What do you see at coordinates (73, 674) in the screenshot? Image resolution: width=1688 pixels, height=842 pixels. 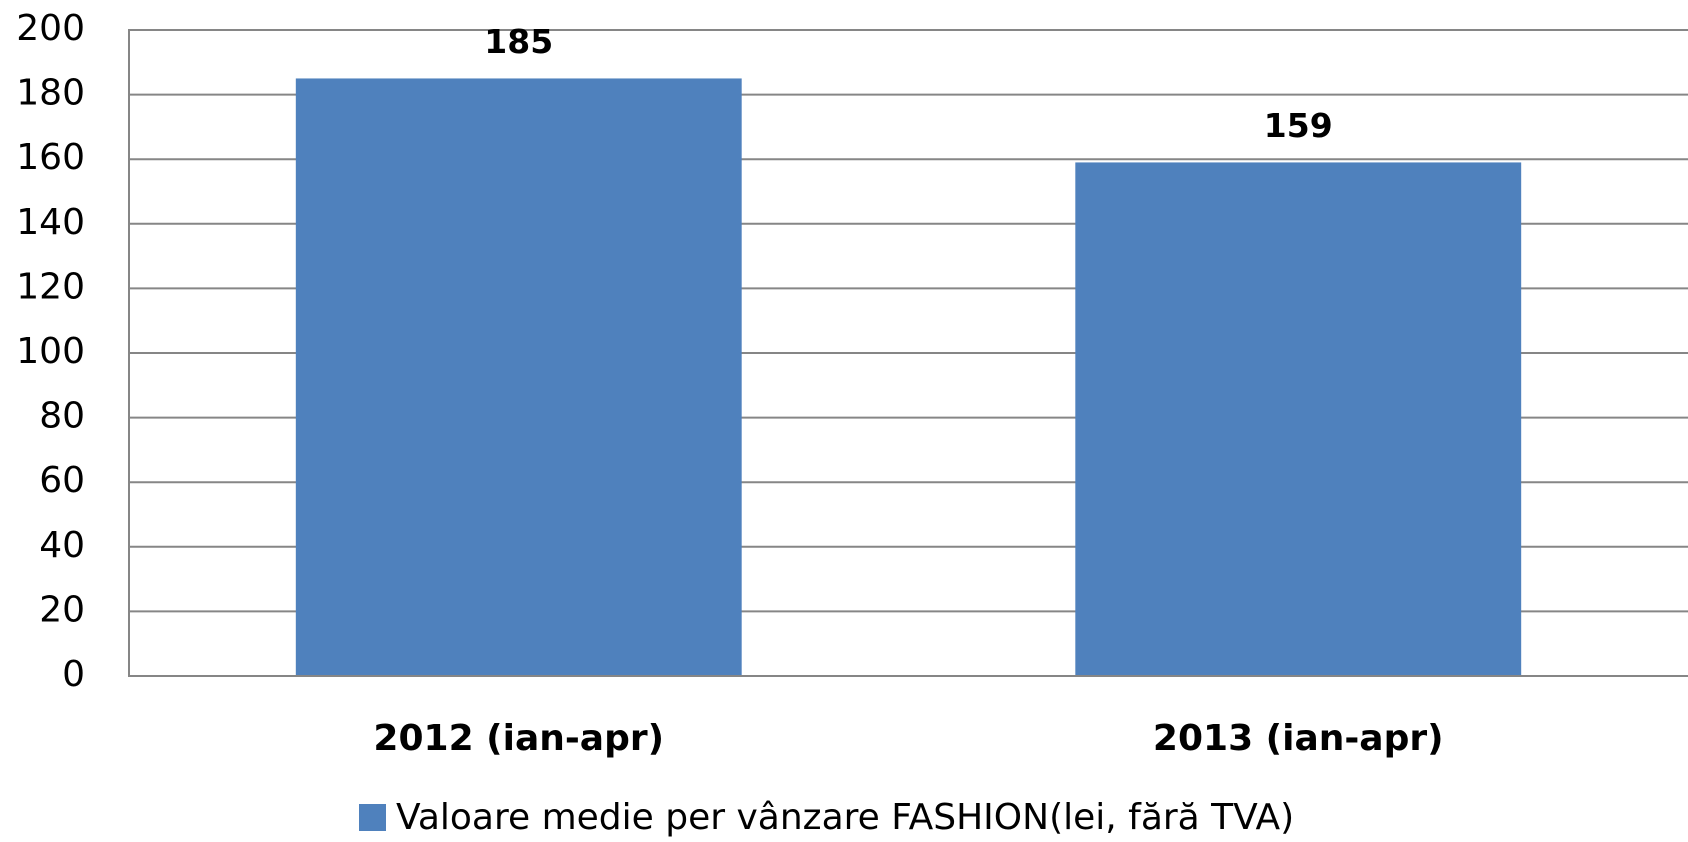 I see `y-tick-label: 0` at bounding box center [73, 674].